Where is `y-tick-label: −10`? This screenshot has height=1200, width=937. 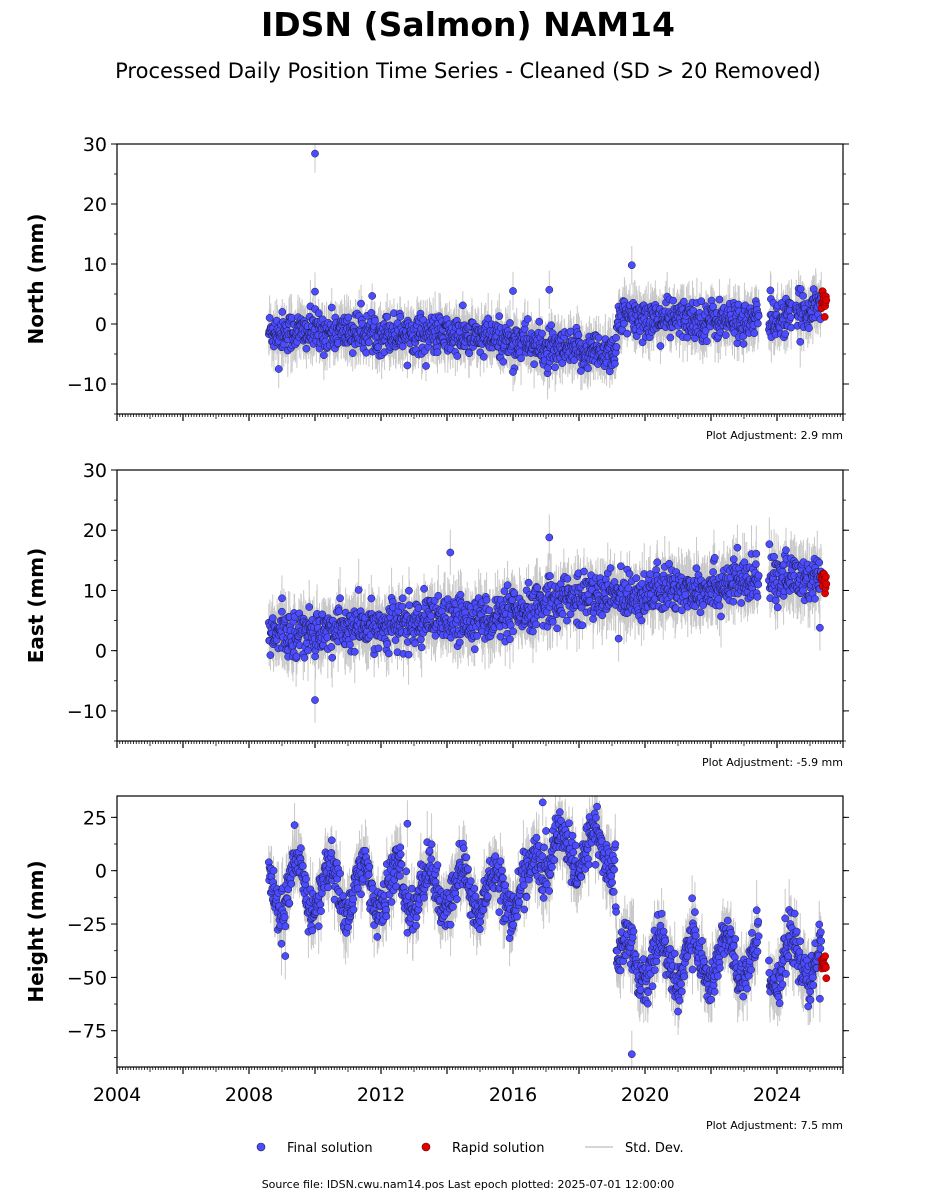
y-tick-label: −10 is located at coordinates (87, 385).